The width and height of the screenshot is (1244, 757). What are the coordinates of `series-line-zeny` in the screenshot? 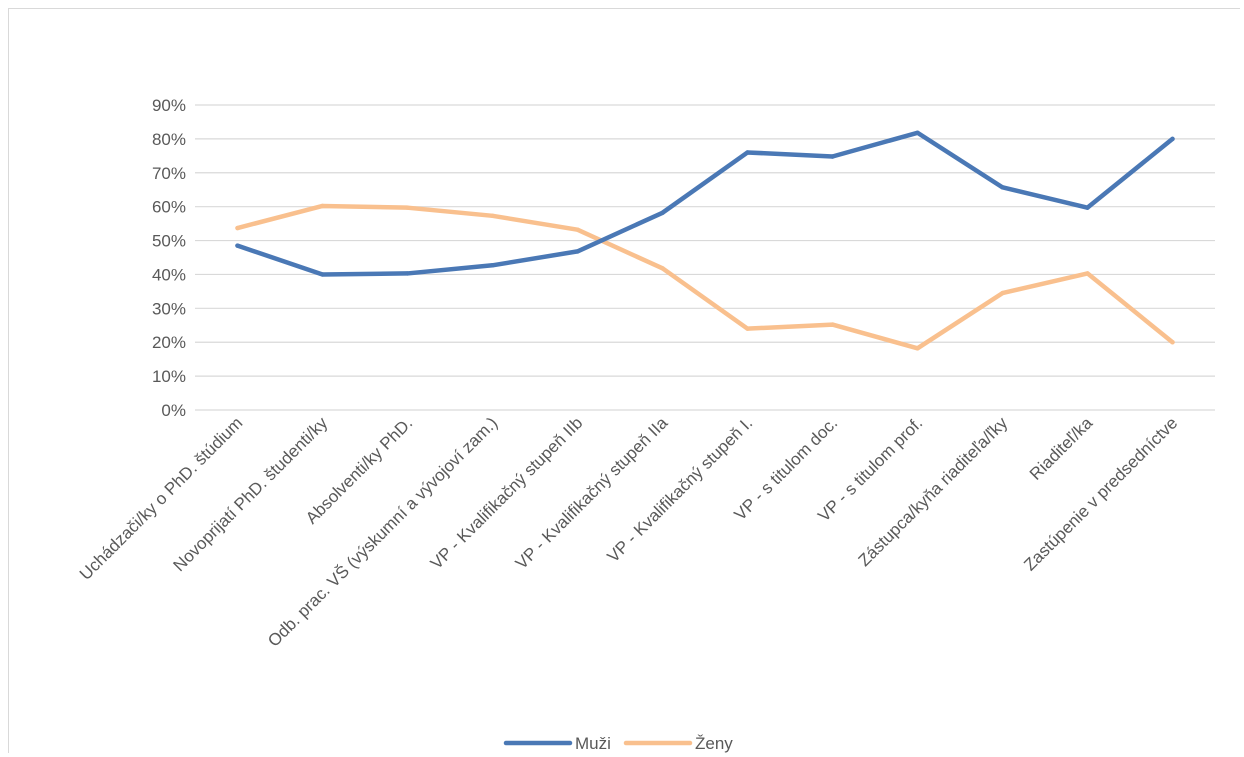 It's located at (705, 277).